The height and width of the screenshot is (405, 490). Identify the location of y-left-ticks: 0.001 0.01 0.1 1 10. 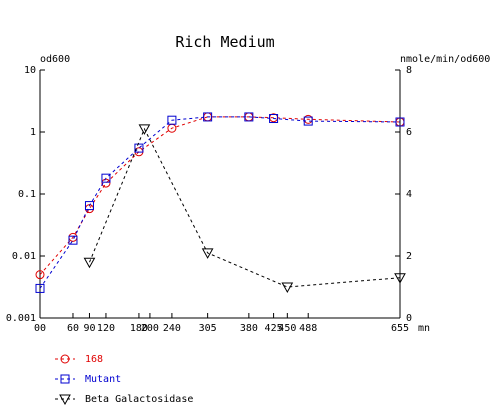
(25, 194).